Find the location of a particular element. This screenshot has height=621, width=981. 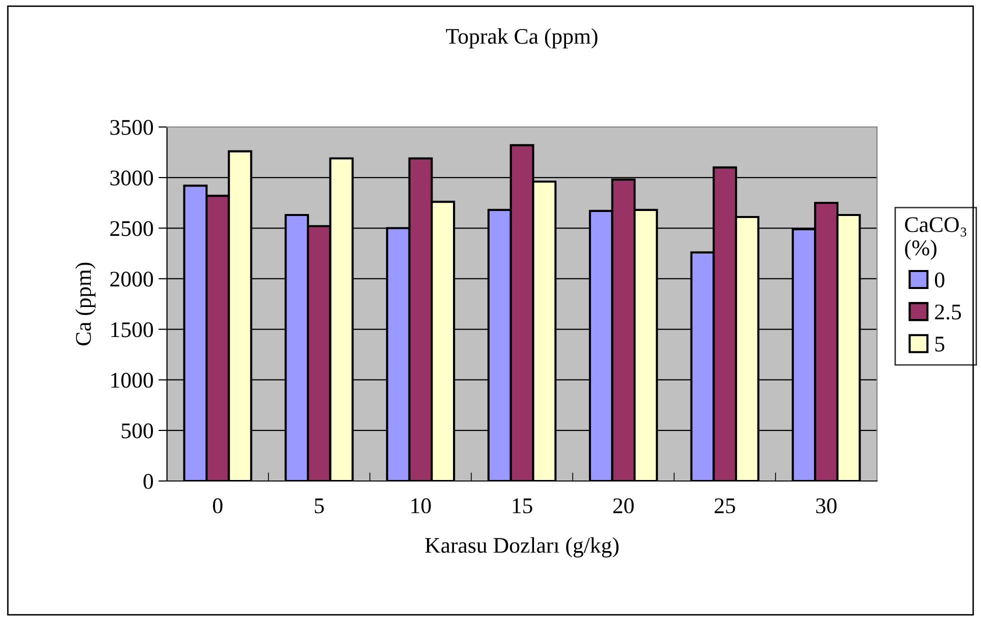

x-tick-label: 5 is located at coordinates (319, 506).